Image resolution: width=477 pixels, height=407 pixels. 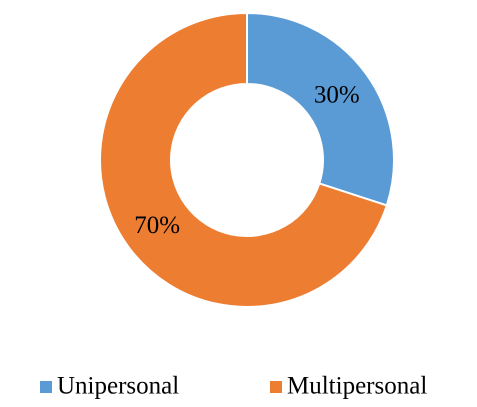 What do you see at coordinates (337, 94) in the screenshot?
I see `data-label: 30%` at bounding box center [337, 94].